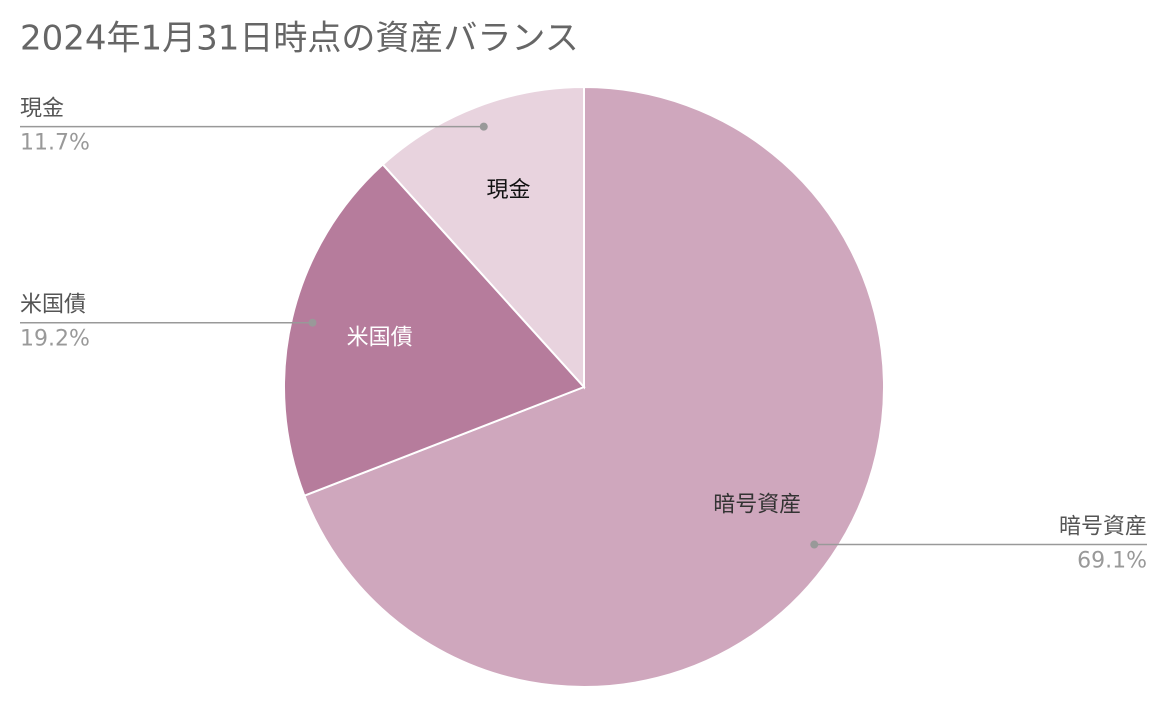  I want to click on callout-value: 69.1%, so click(1112, 561).